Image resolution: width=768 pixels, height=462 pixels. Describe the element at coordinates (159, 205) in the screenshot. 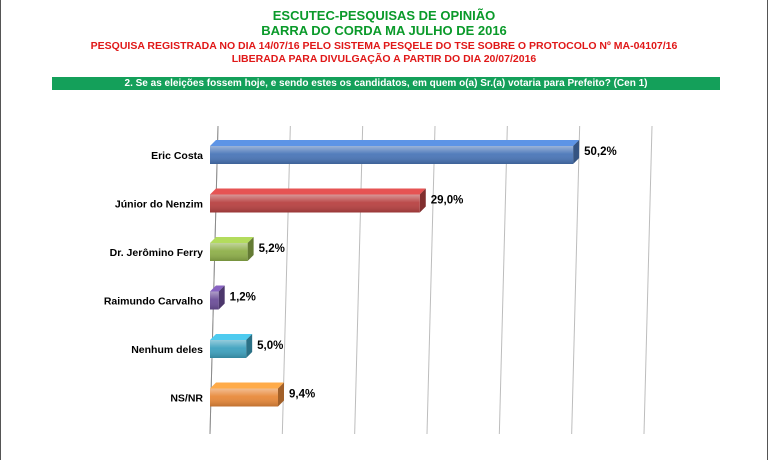

I see `category-label: Júnior do Nenzim` at that location.